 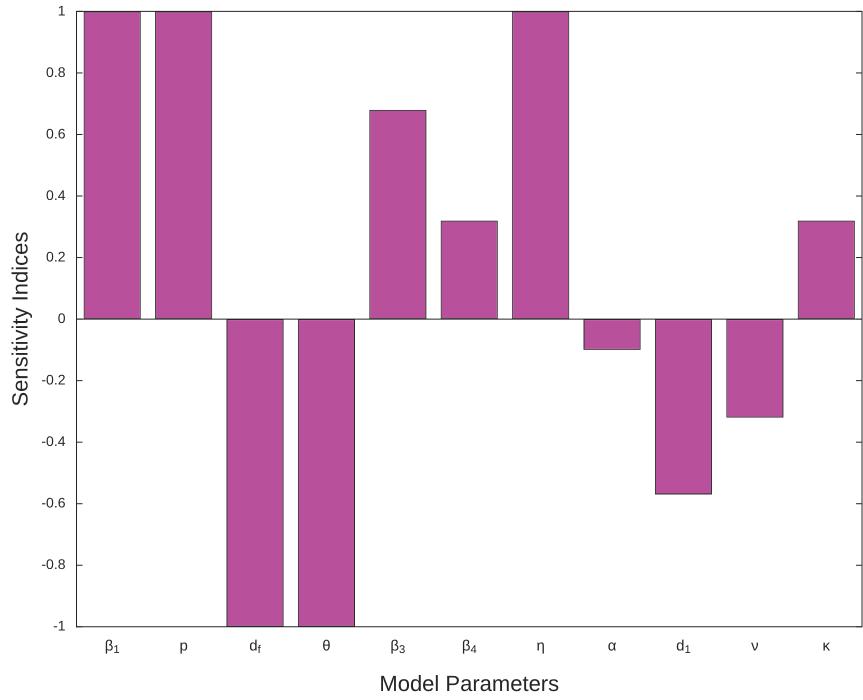 What do you see at coordinates (326, 645) in the screenshot?
I see `x-tick-label: θ` at bounding box center [326, 645].